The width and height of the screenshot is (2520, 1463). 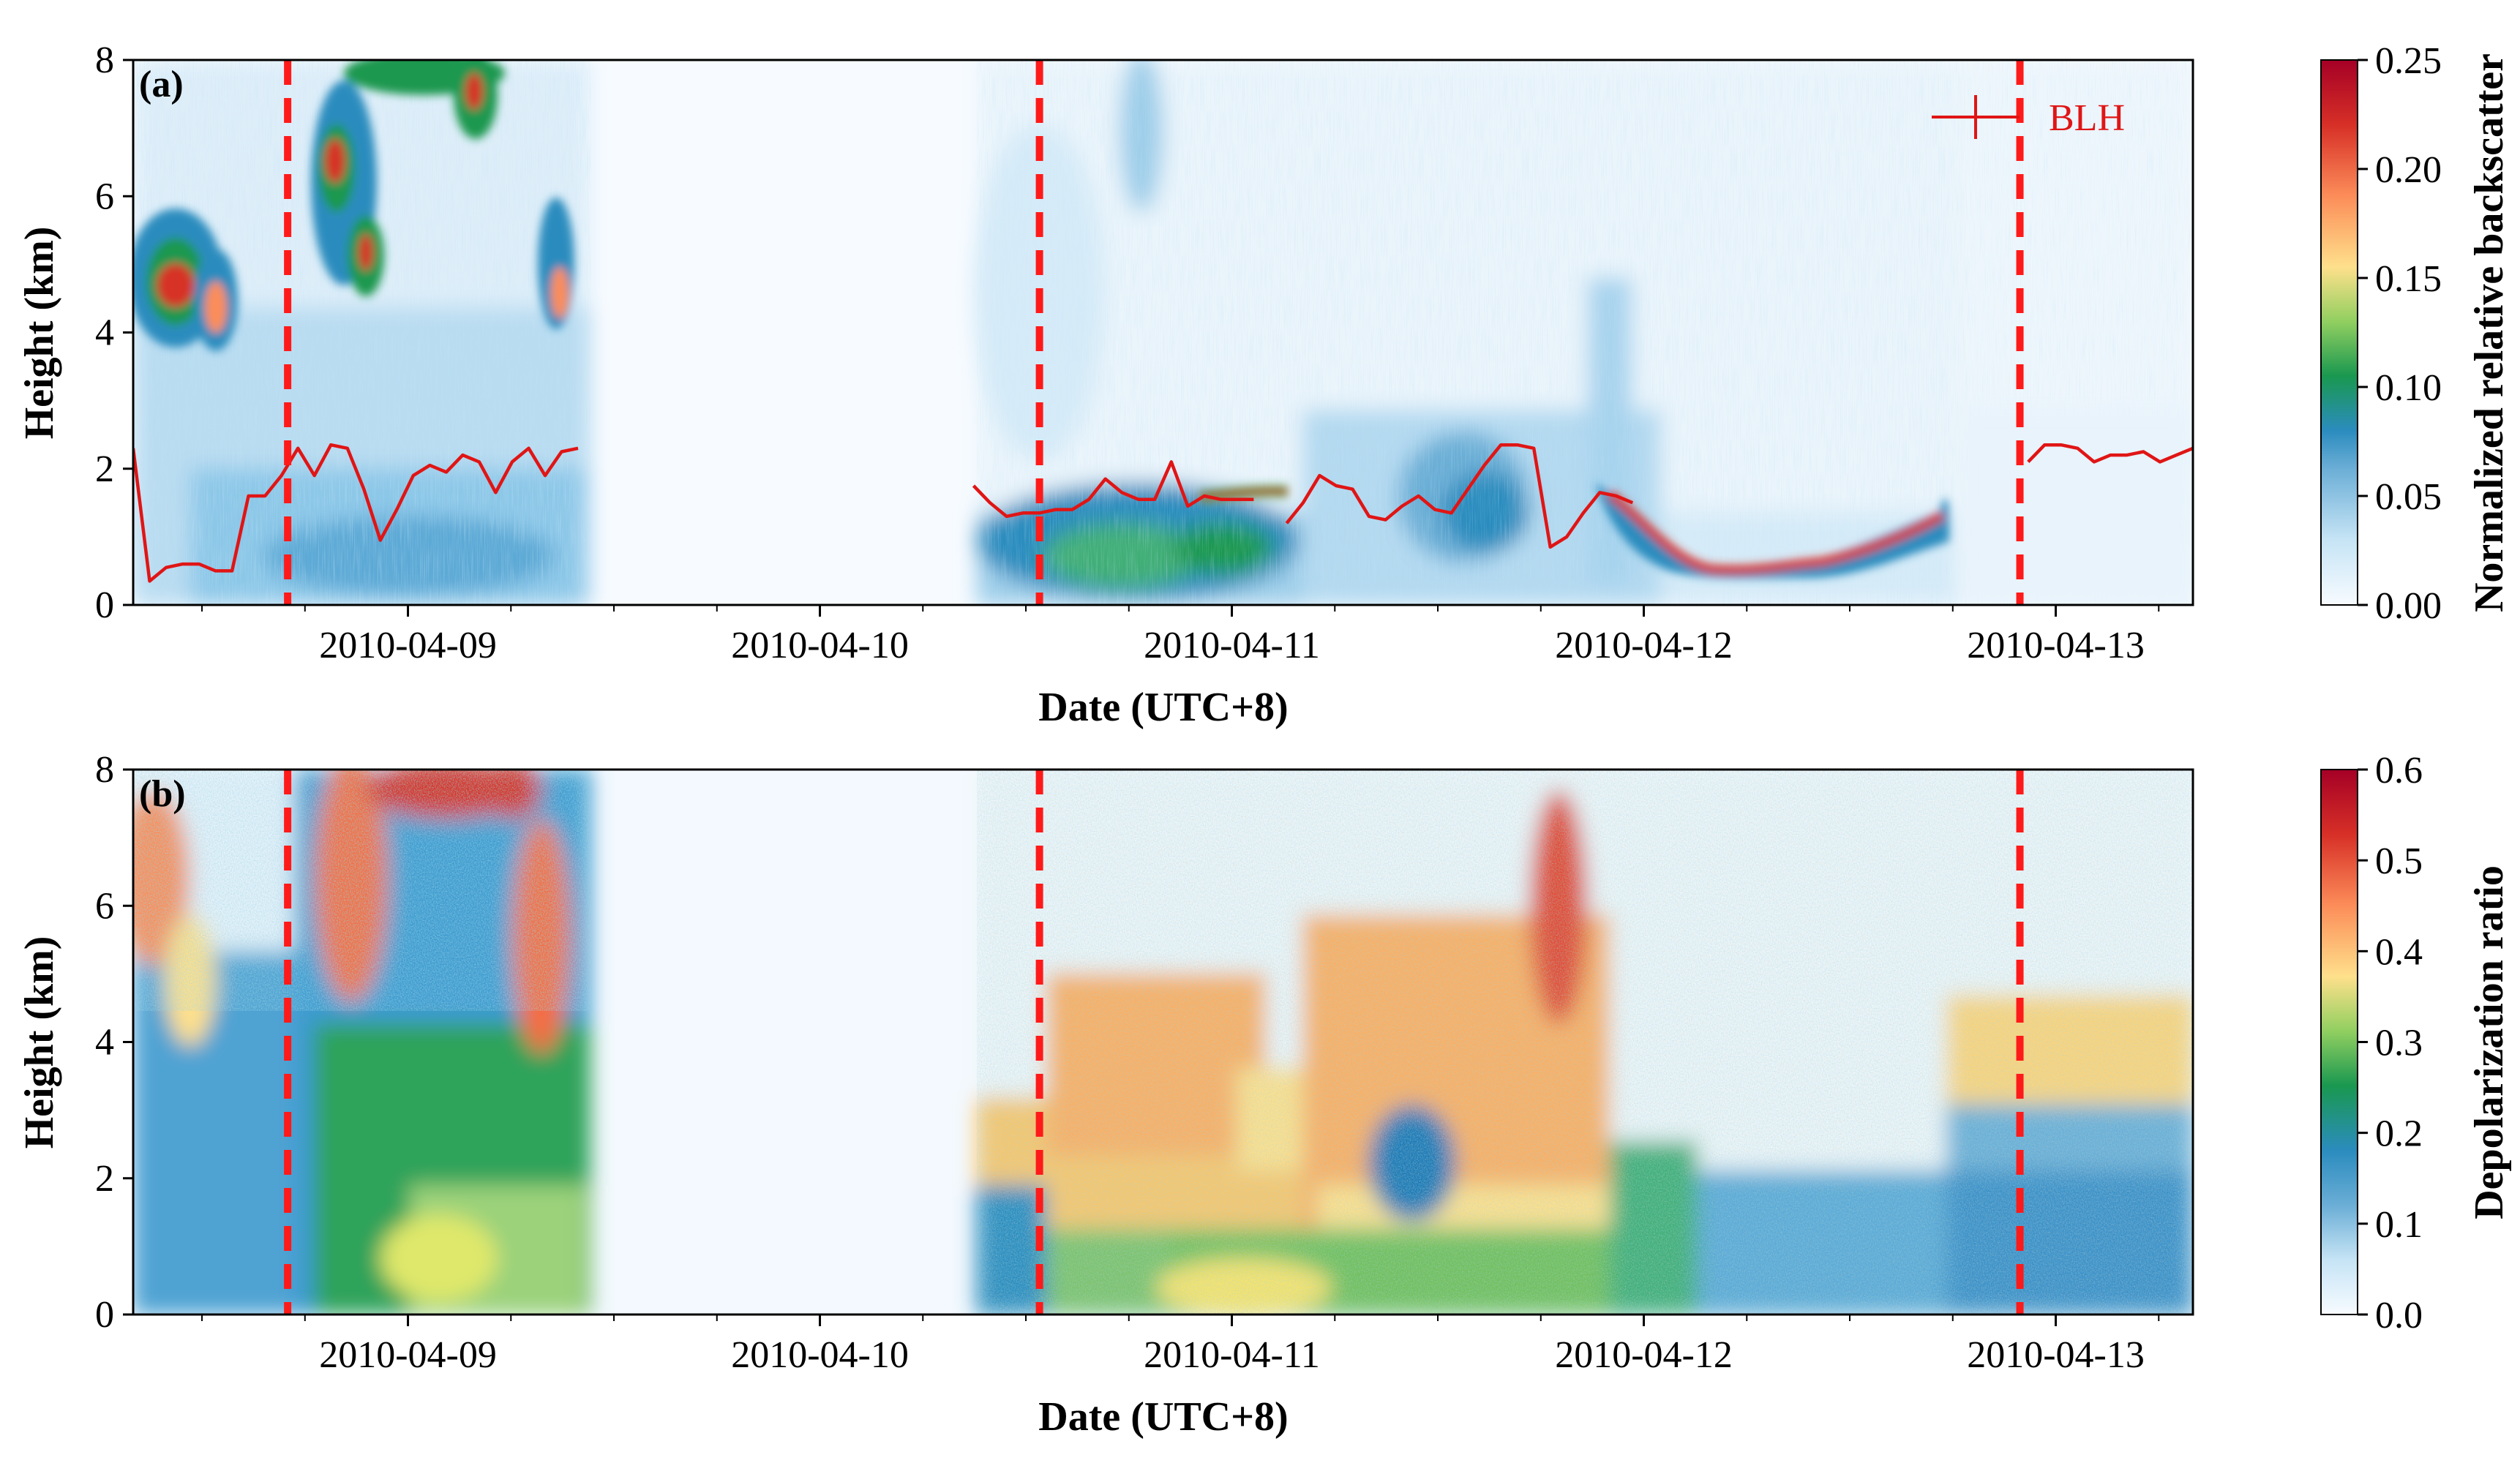 What do you see at coordinates (39, 1042) in the screenshot?
I see `panel-b-ylabel: Height (km)` at bounding box center [39, 1042].